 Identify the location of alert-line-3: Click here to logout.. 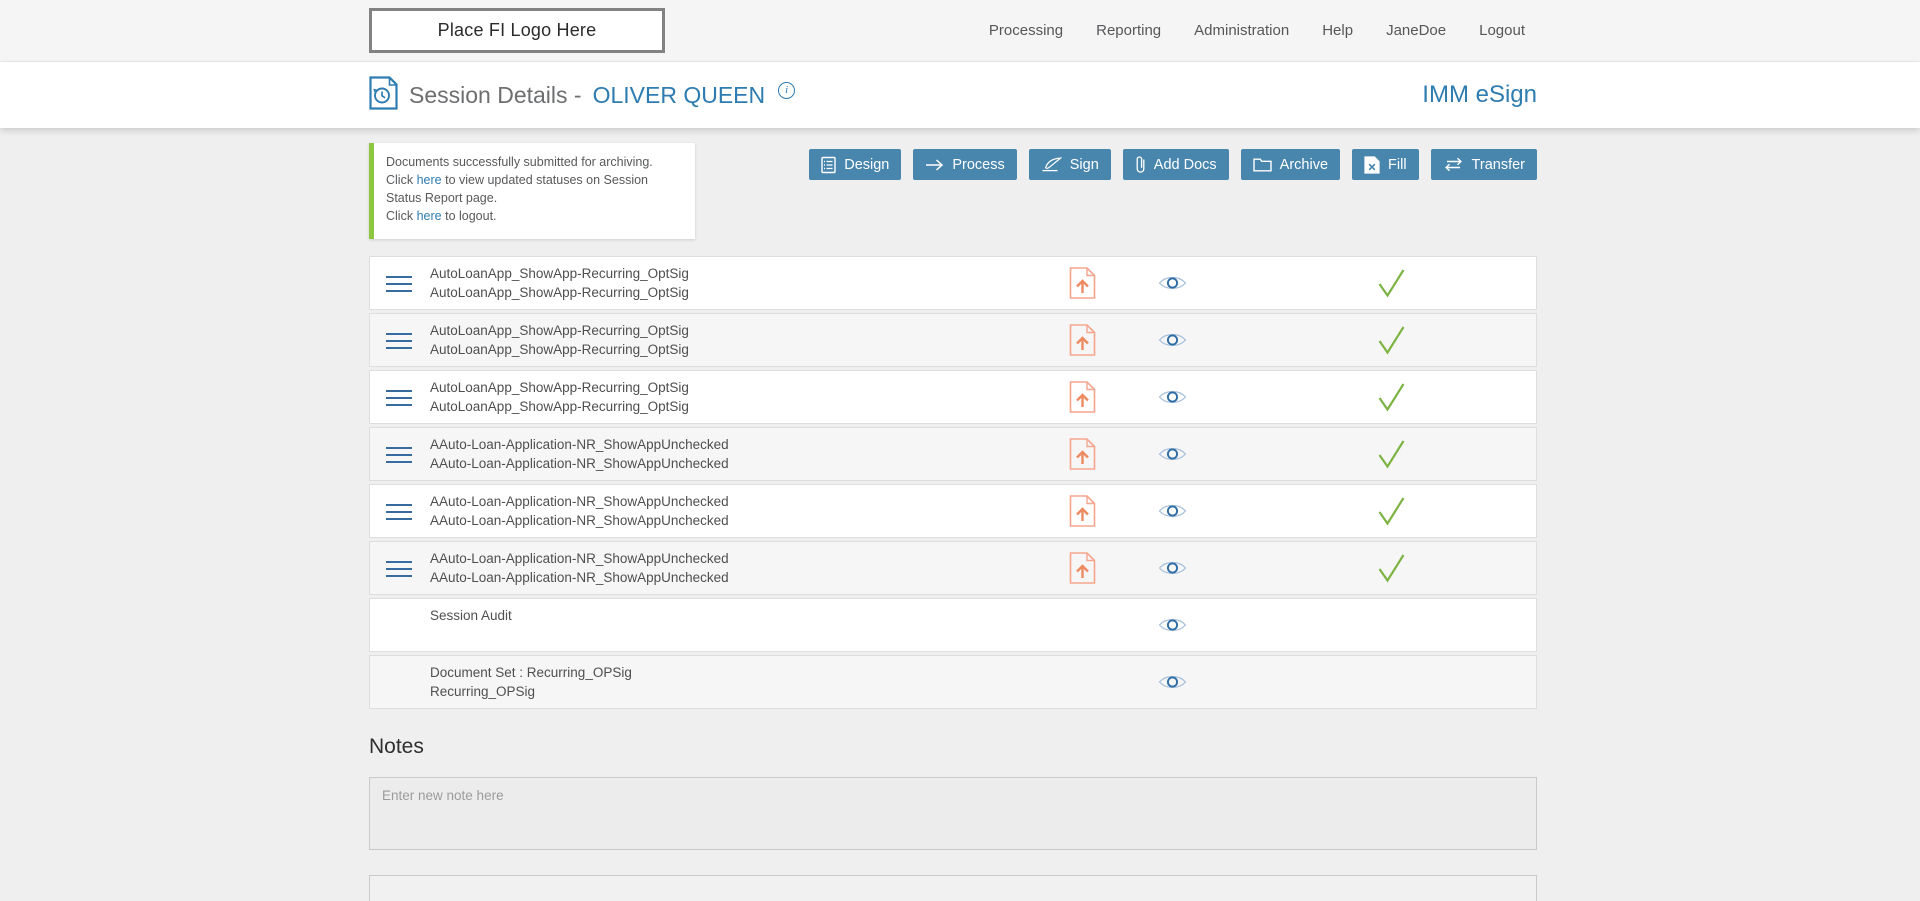
(441, 216).